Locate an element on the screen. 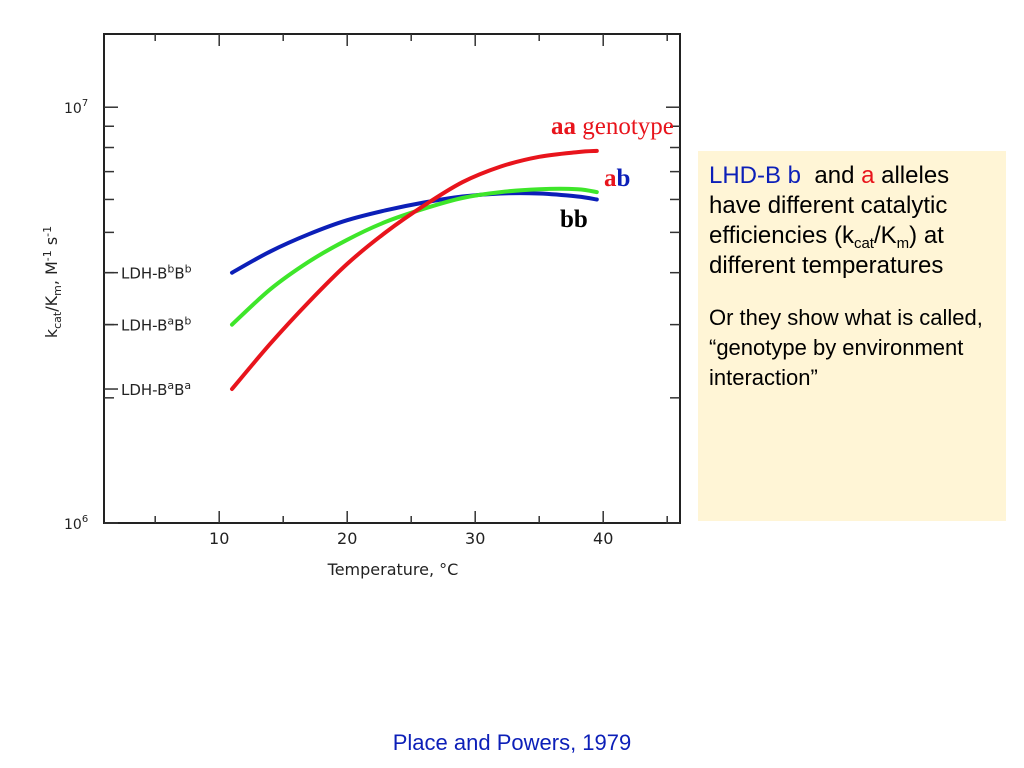  callout-aa-rest: genotype is located at coordinates (625, 126).